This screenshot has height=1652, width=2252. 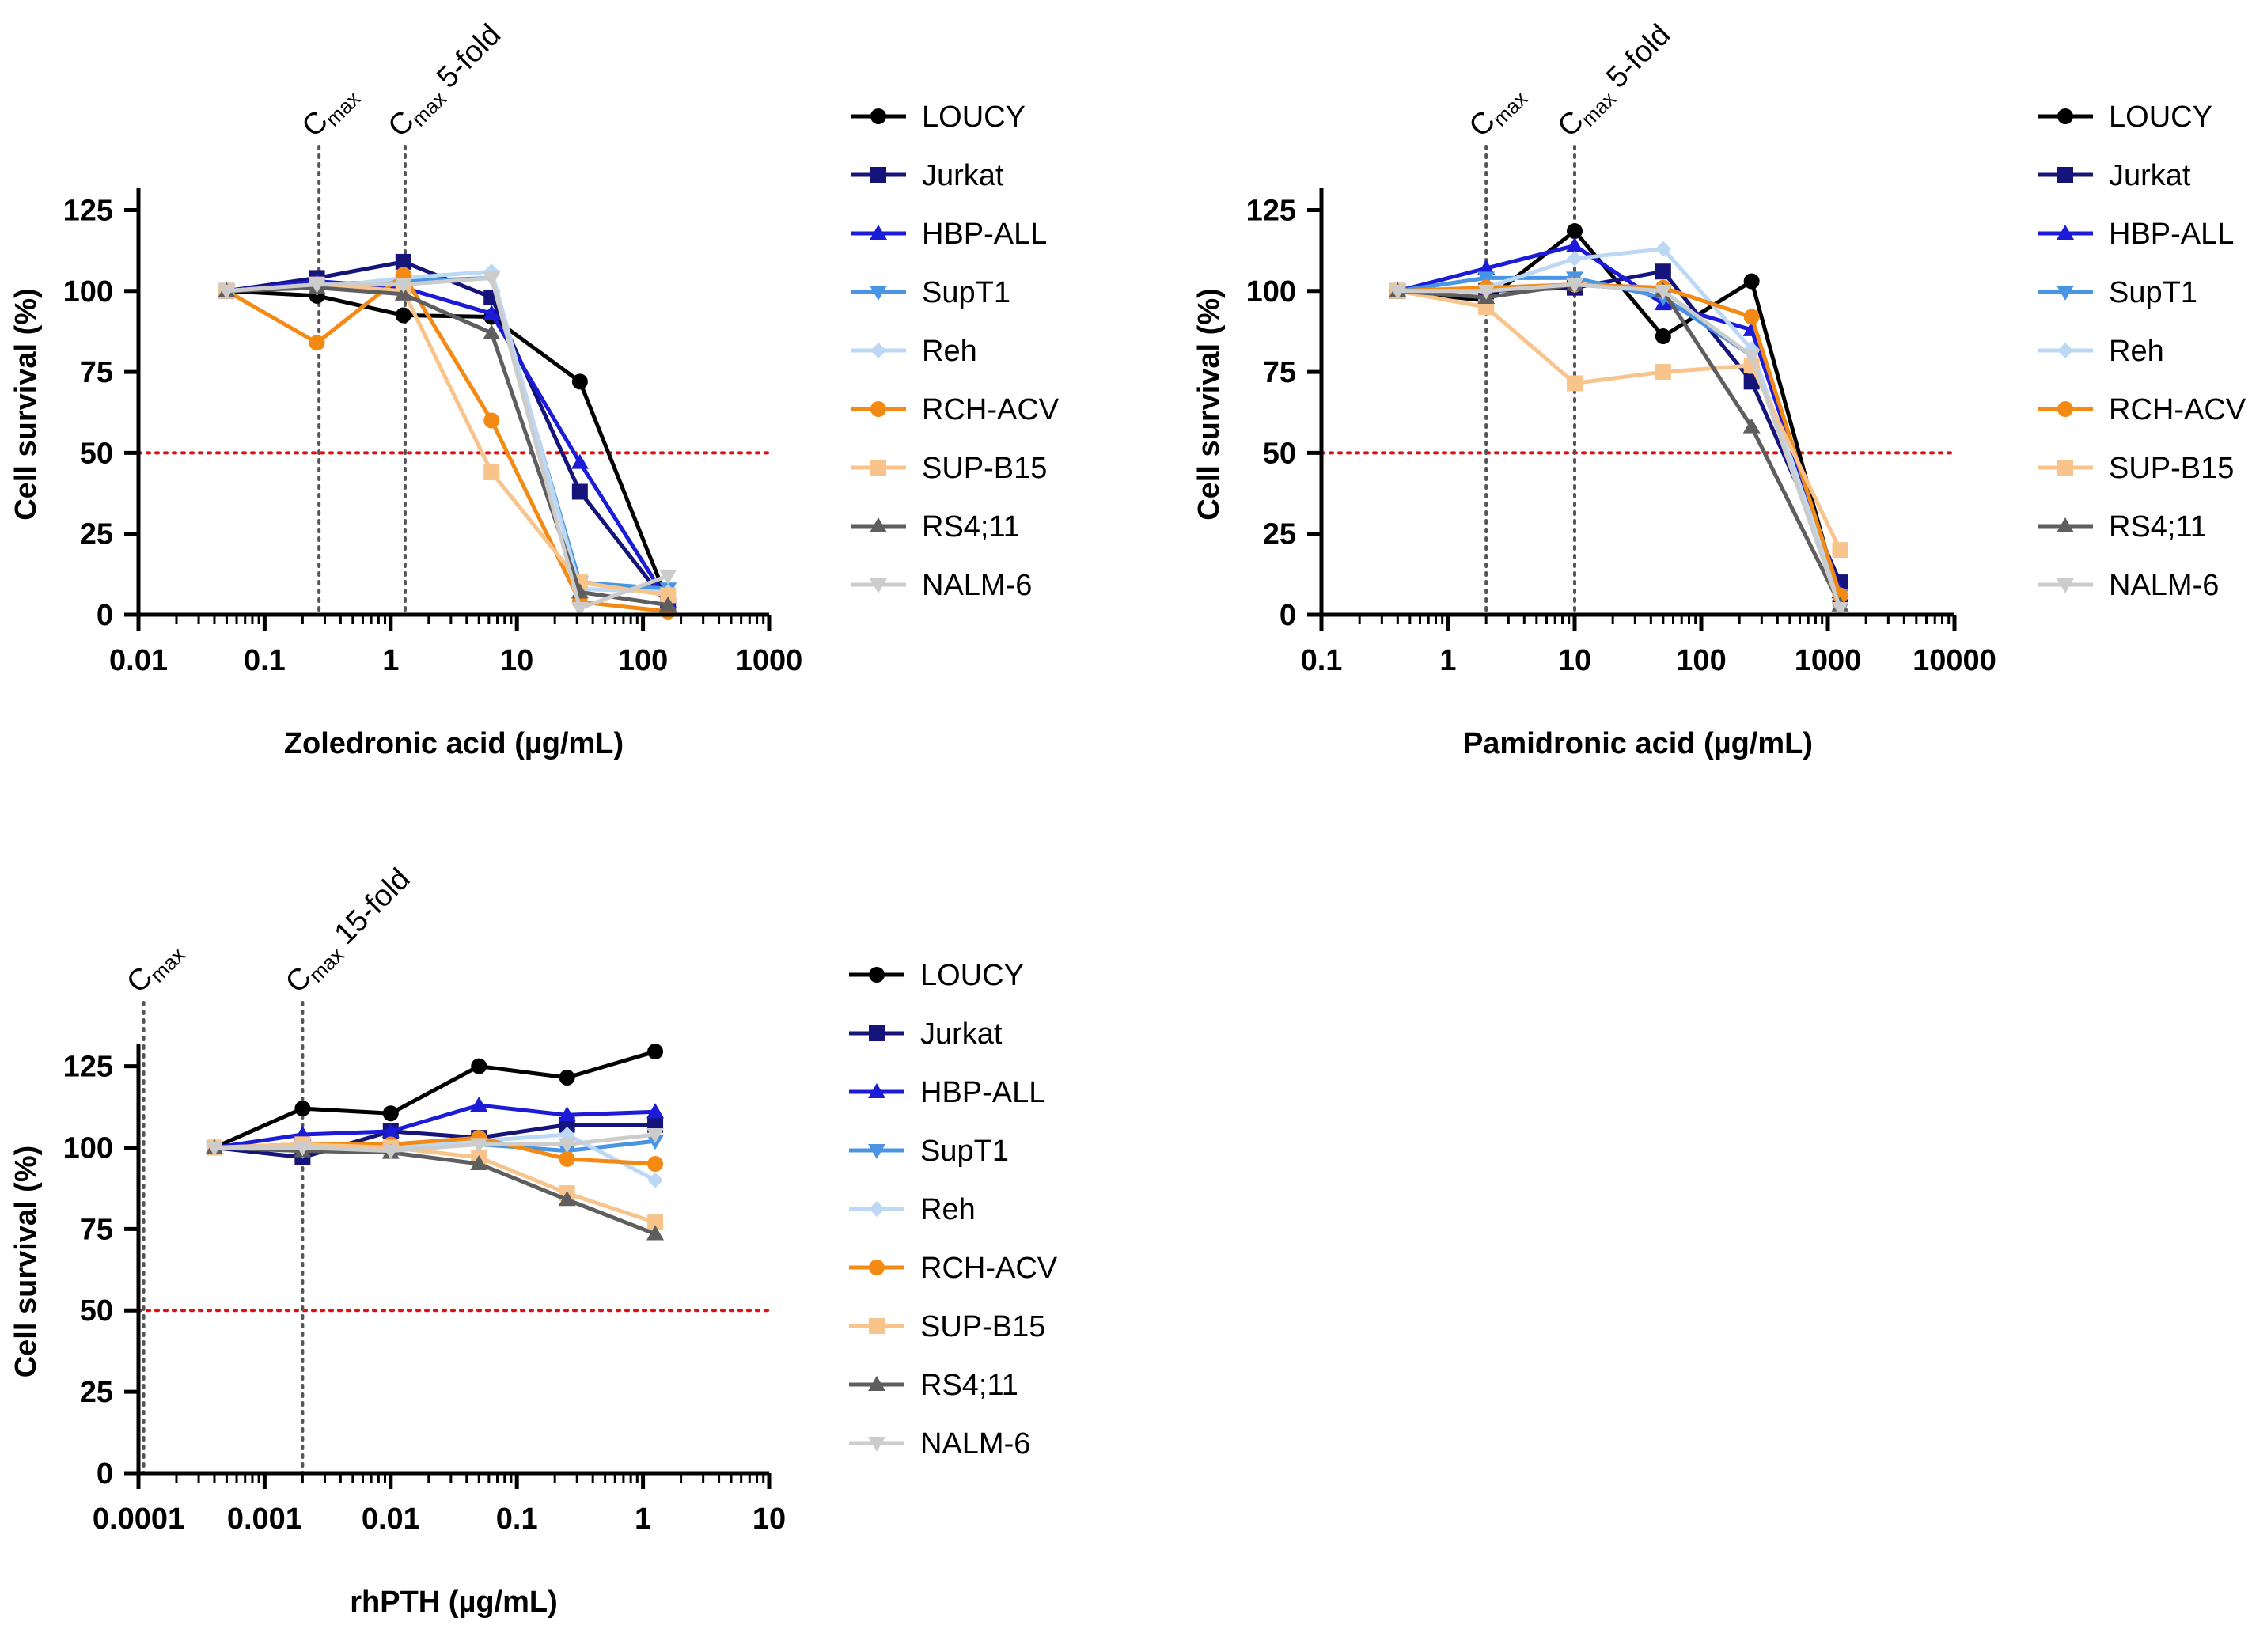 What do you see at coordinates (265, 661) in the screenshot?
I see `x-tick-label: 0.1` at bounding box center [265, 661].